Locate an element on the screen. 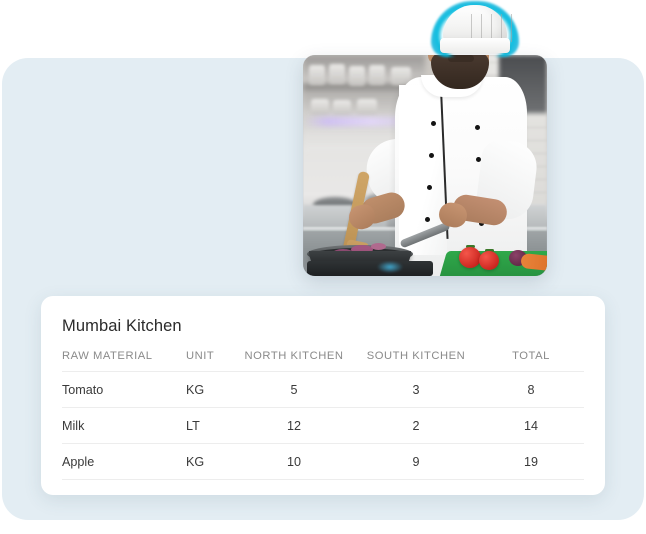 This screenshot has height=534, width=646. column-header-total: TOTAL is located at coordinates (531, 361).